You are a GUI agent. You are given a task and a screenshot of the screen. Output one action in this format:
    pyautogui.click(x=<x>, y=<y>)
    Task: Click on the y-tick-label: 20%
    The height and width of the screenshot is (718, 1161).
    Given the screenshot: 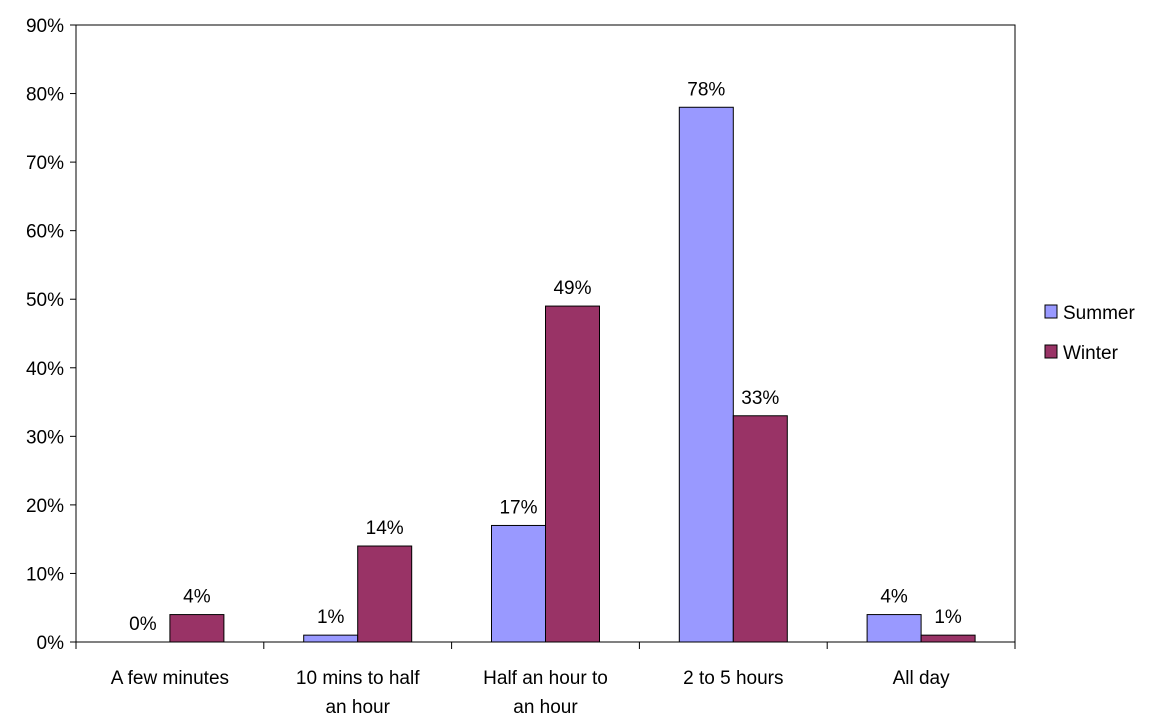 What is the action you would take?
    pyautogui.click(x=45, y=506)
    